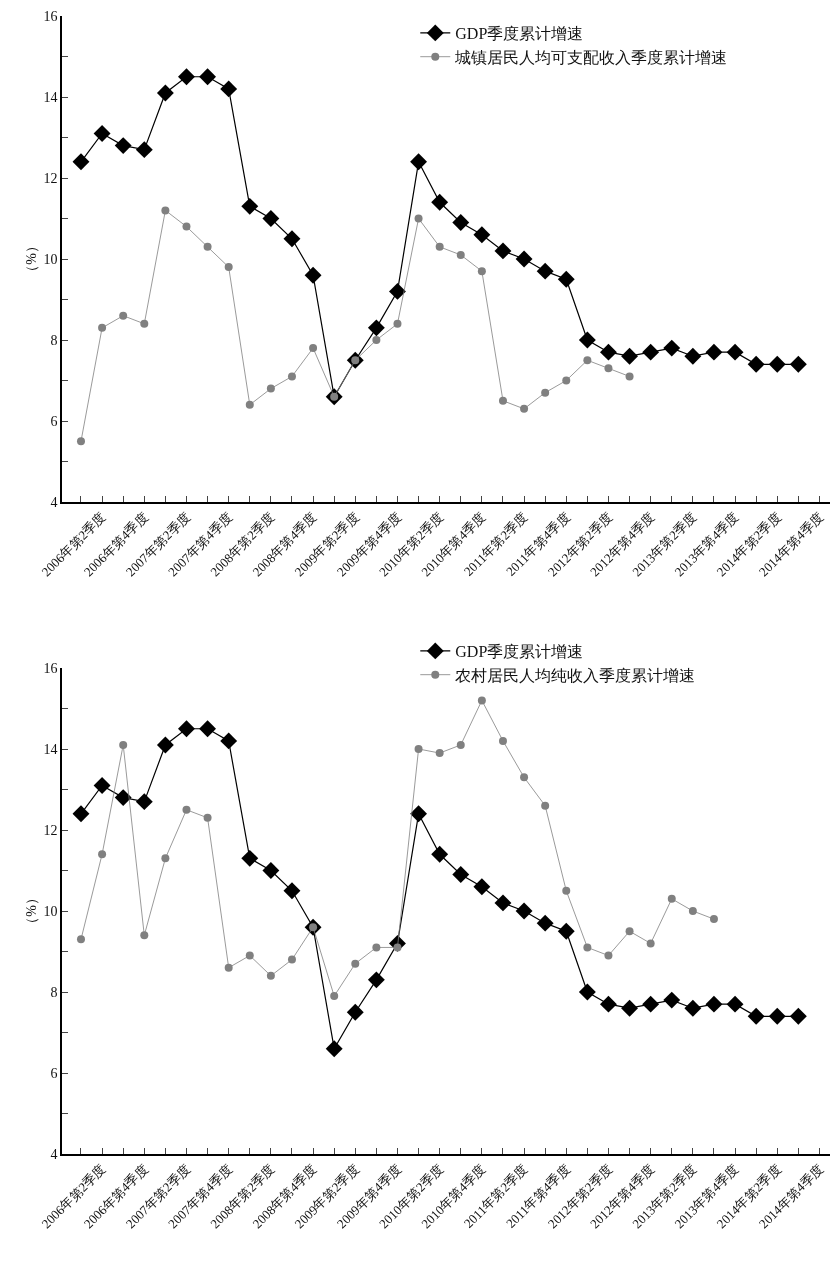  I want to click on y-tick-label: 8, so click(54, 340).